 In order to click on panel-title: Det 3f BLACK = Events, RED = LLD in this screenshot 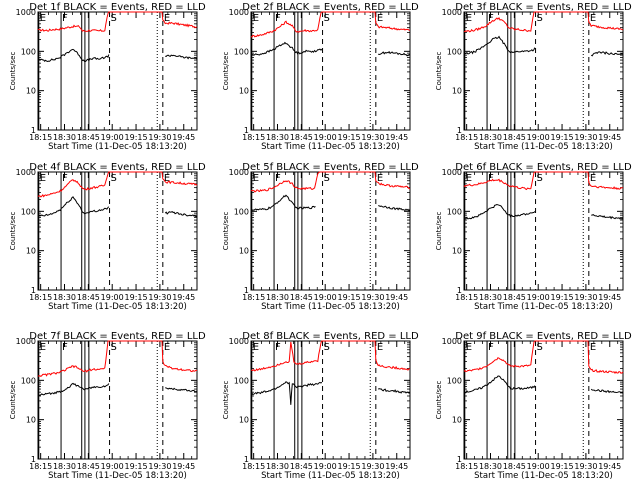, I will do `click(543, 7)`.